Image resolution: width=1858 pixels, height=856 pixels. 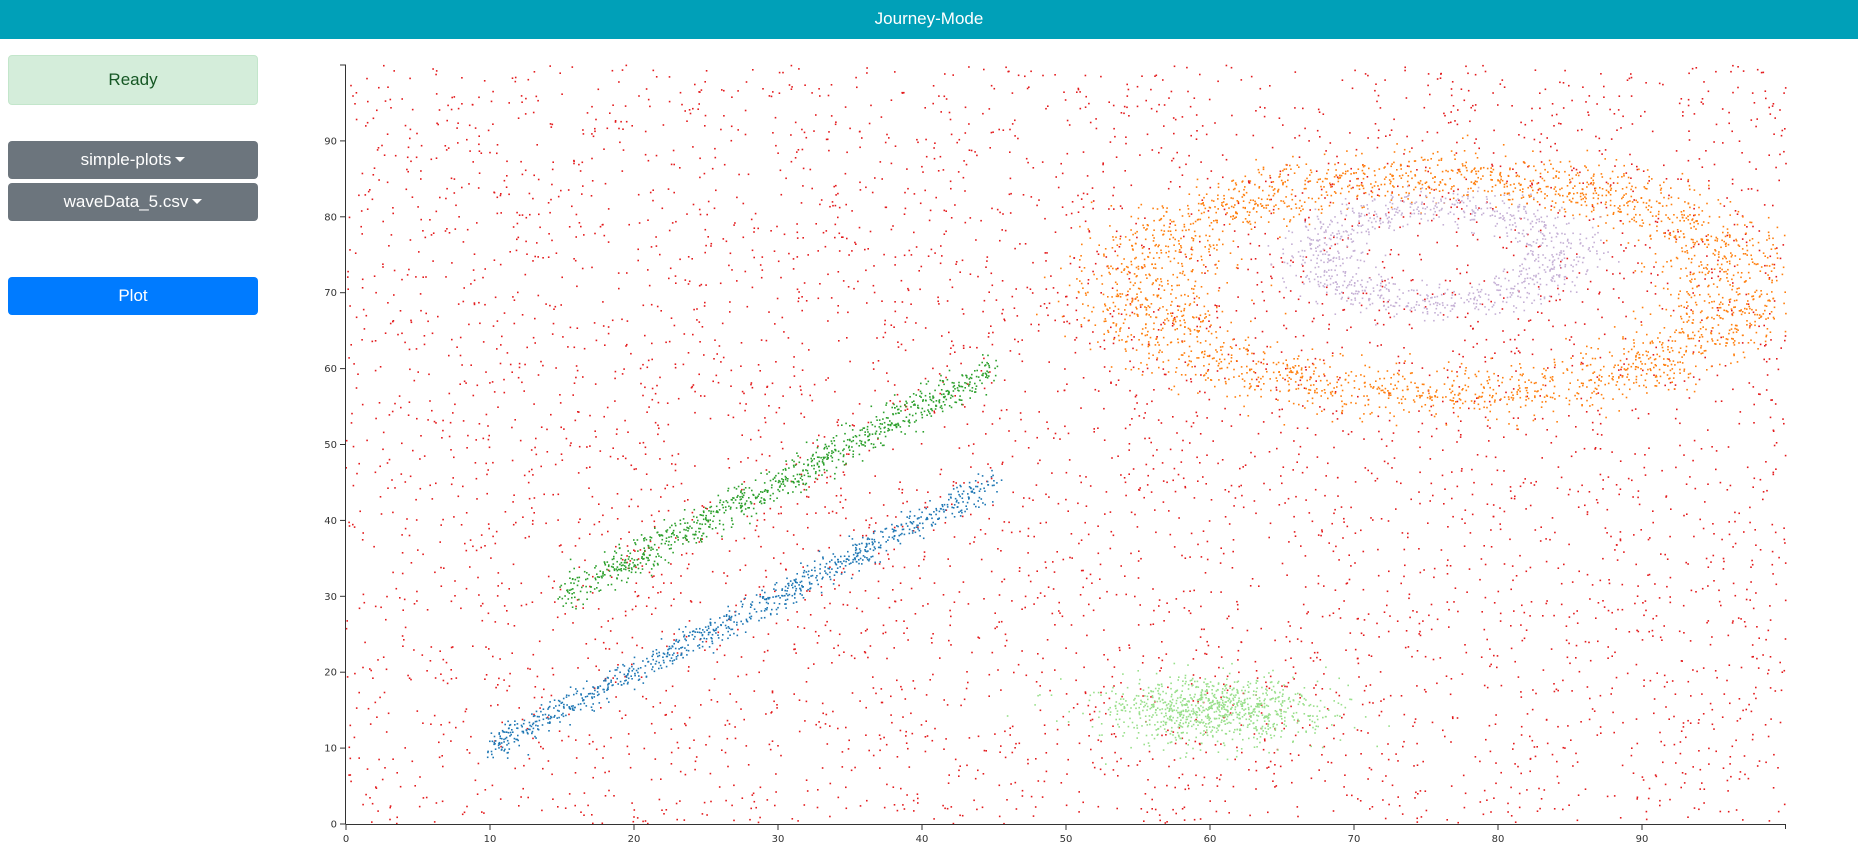 What do you see at coordinates (133, 202) in the screenshot?
I see `file-dropdown: waveData_5.csv` at bounding box center [133, 202].